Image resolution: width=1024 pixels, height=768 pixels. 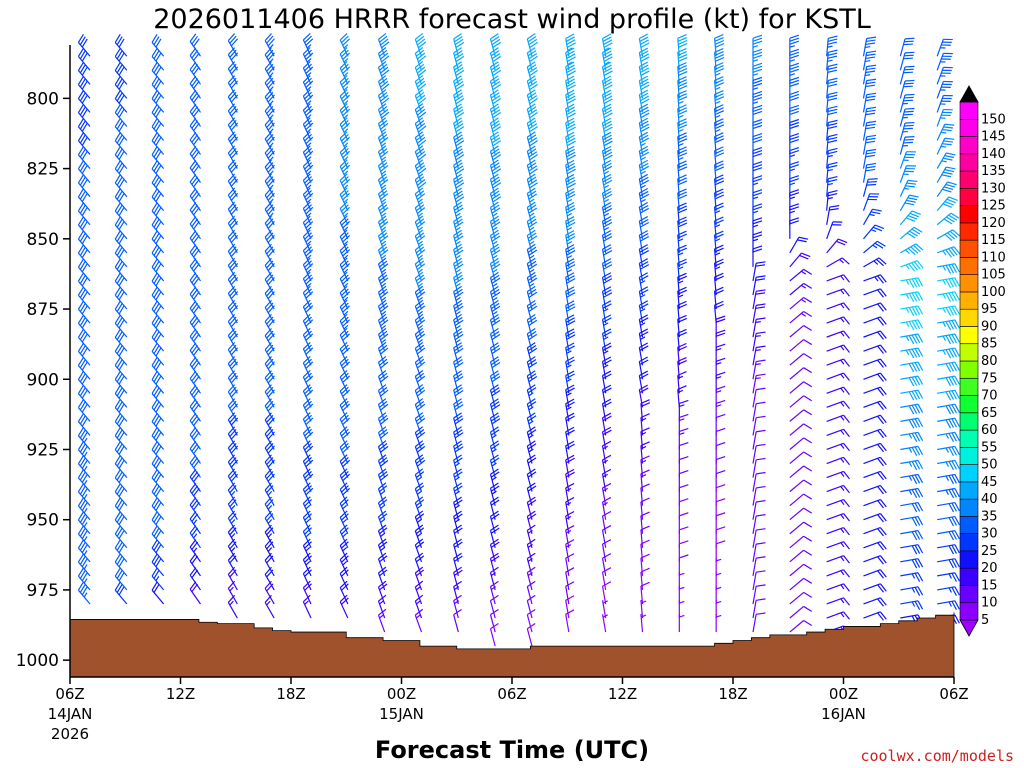 What do you see at coordinates (70, 714) in the screenshot?
I see `x-tick-date: 14JAN` at bounding box center [70, 714].